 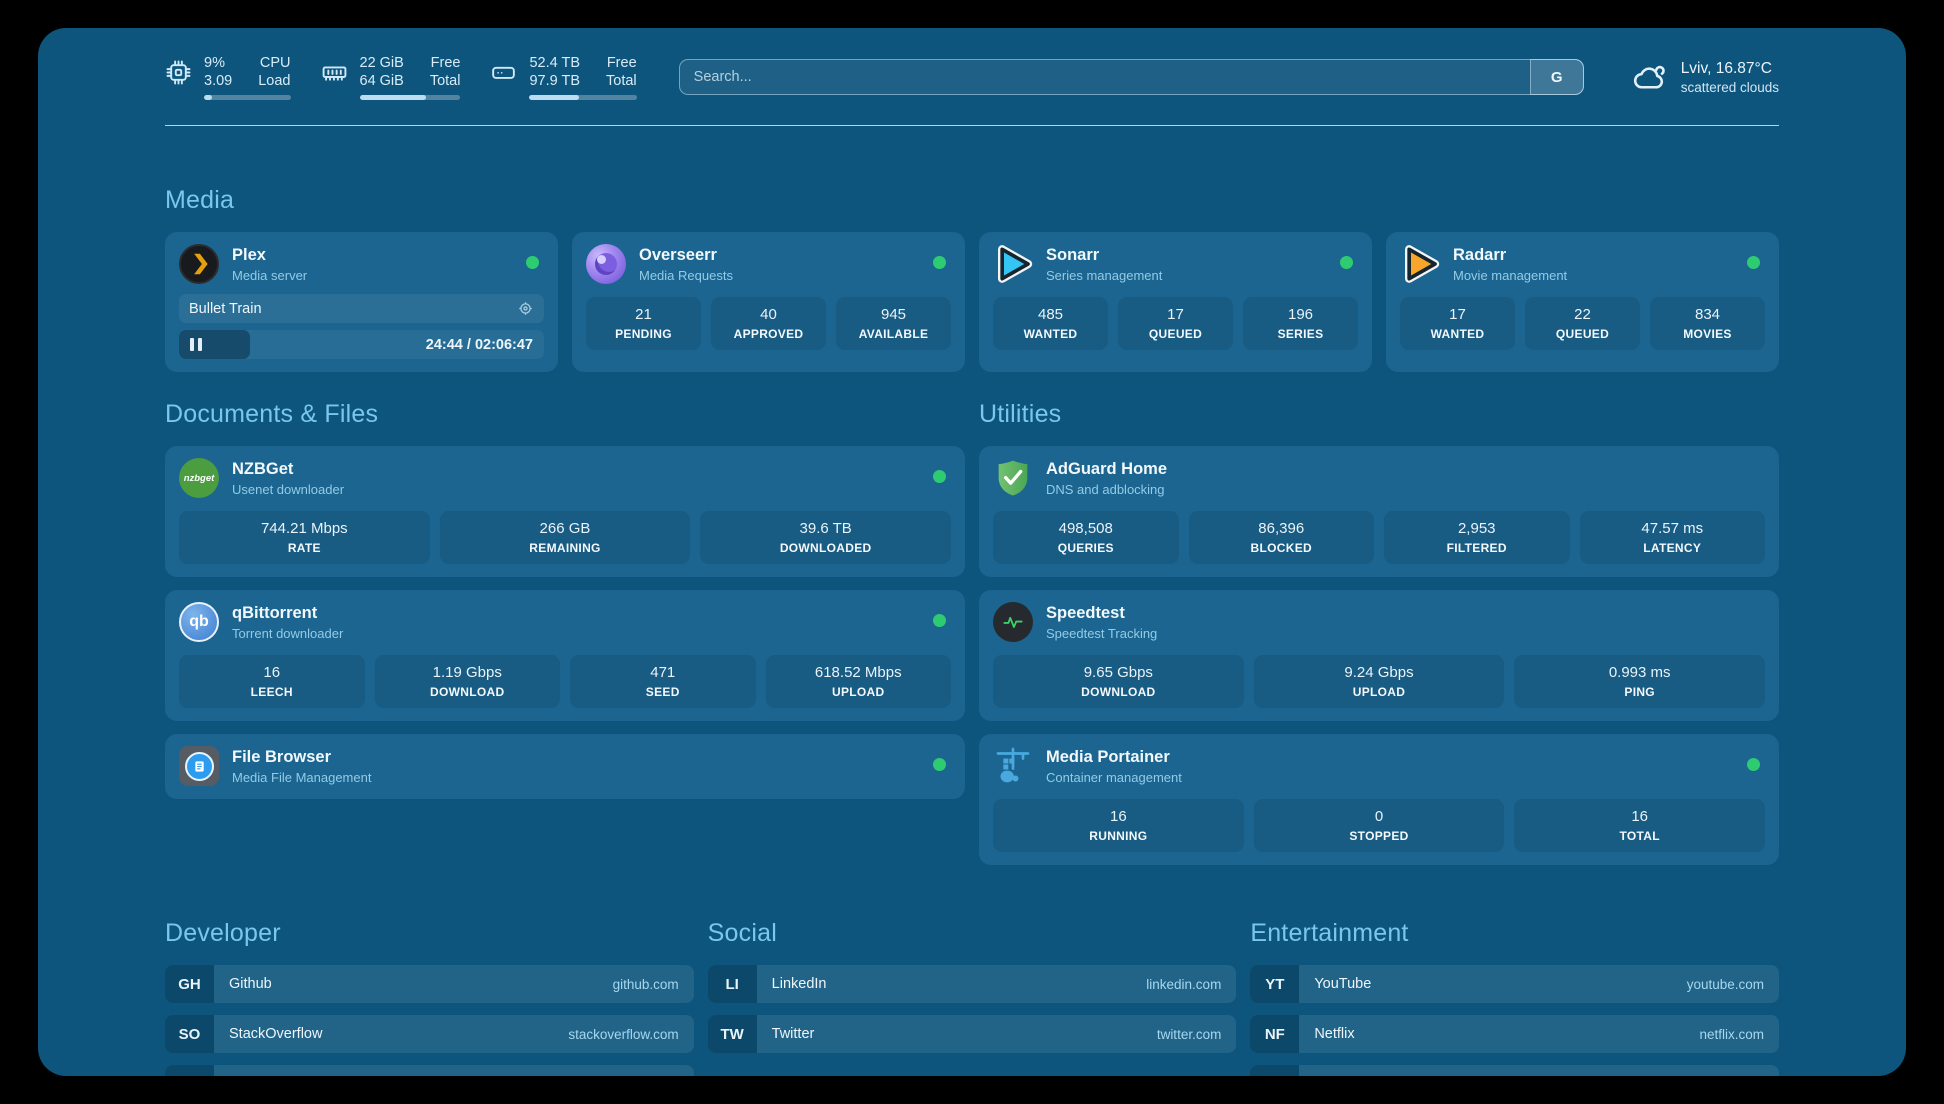 What do you see at coordinates (200, 200) in the screenshot?
I see `section-title-media: Media` at bounding box center [200, 200].